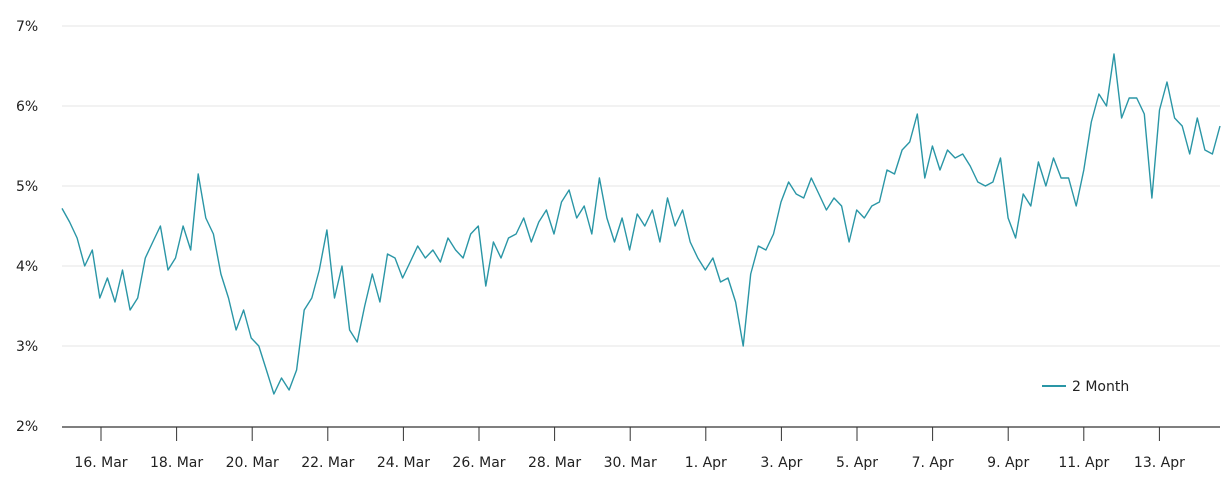  Describe the element at coordinates (554, 463) in the screenshot. I see `x-axis-label: 28. Mar` at that location.